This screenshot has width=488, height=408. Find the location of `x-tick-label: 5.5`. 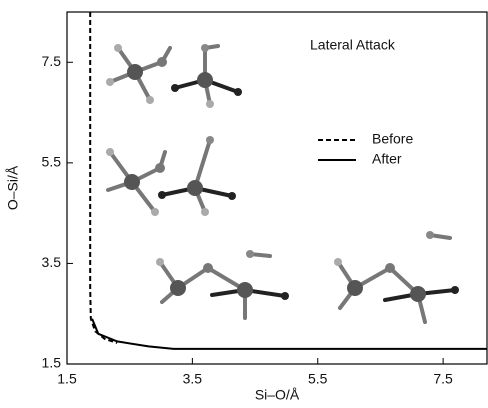

x-tick-label: 5.5 is located at coordinates (318, 379).